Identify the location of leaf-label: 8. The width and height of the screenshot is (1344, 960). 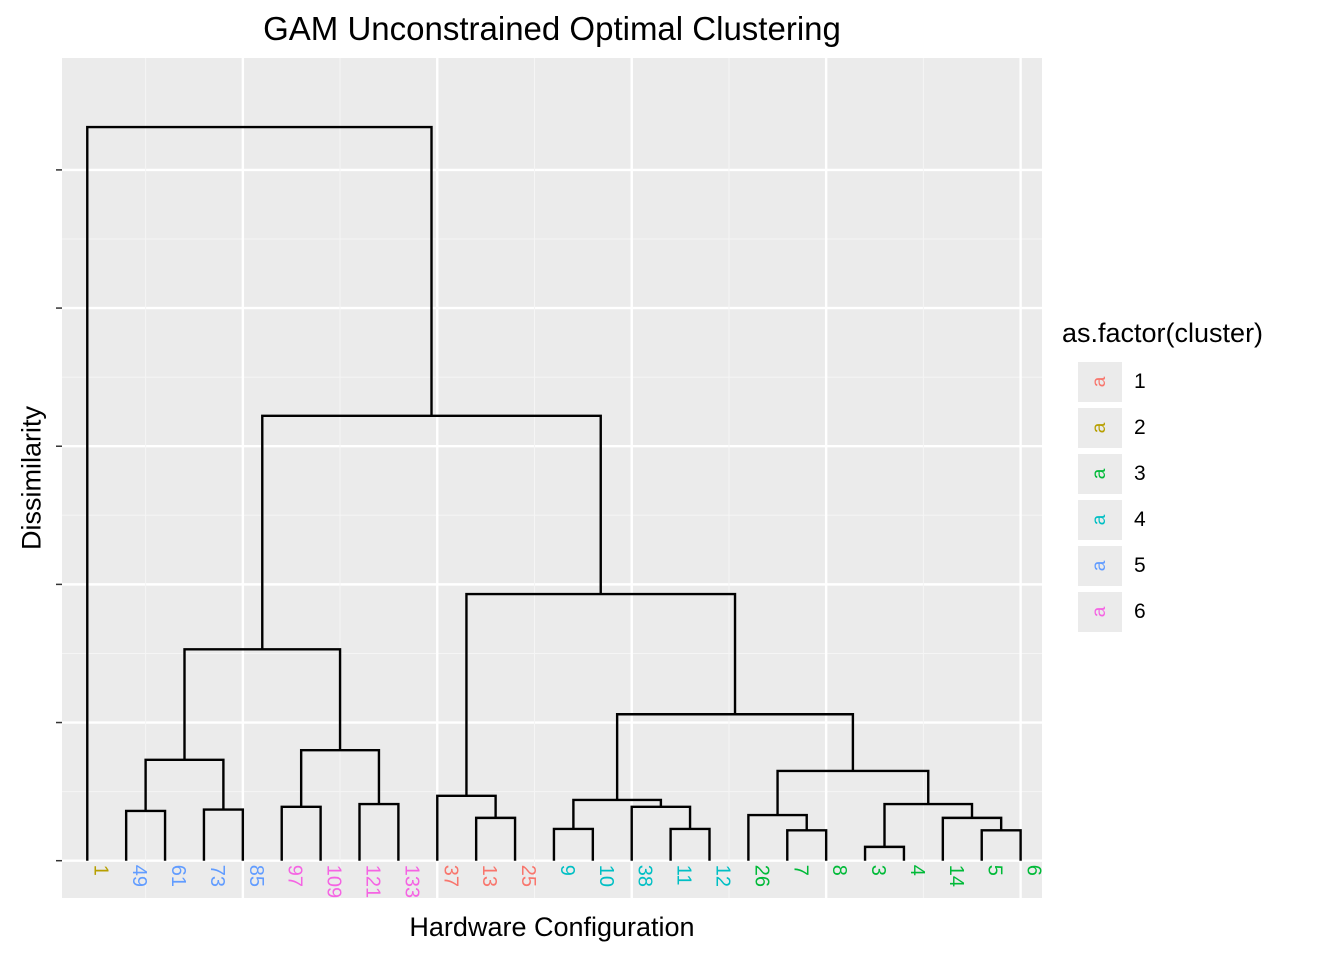
(839, 870).